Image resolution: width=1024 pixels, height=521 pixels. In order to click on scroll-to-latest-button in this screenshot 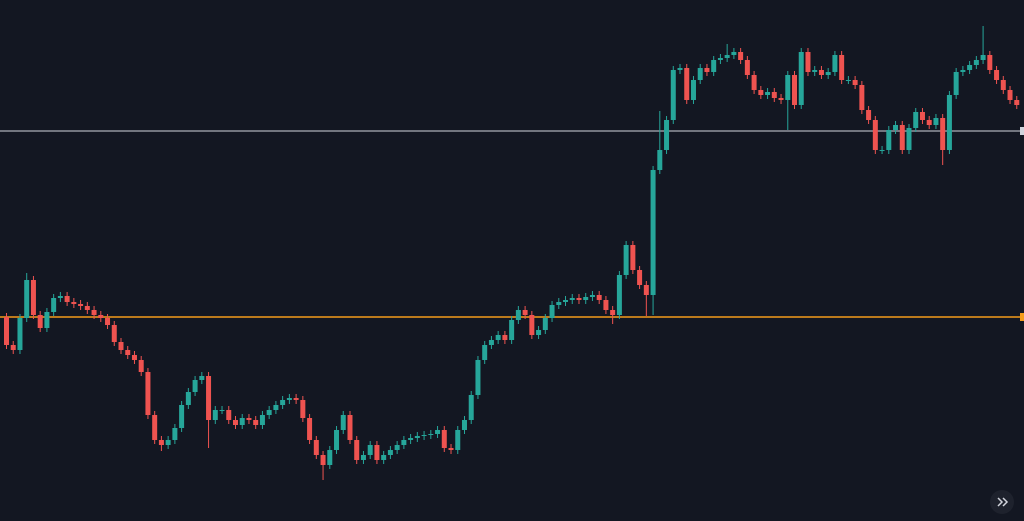, I will do `click(1002, 502)`.